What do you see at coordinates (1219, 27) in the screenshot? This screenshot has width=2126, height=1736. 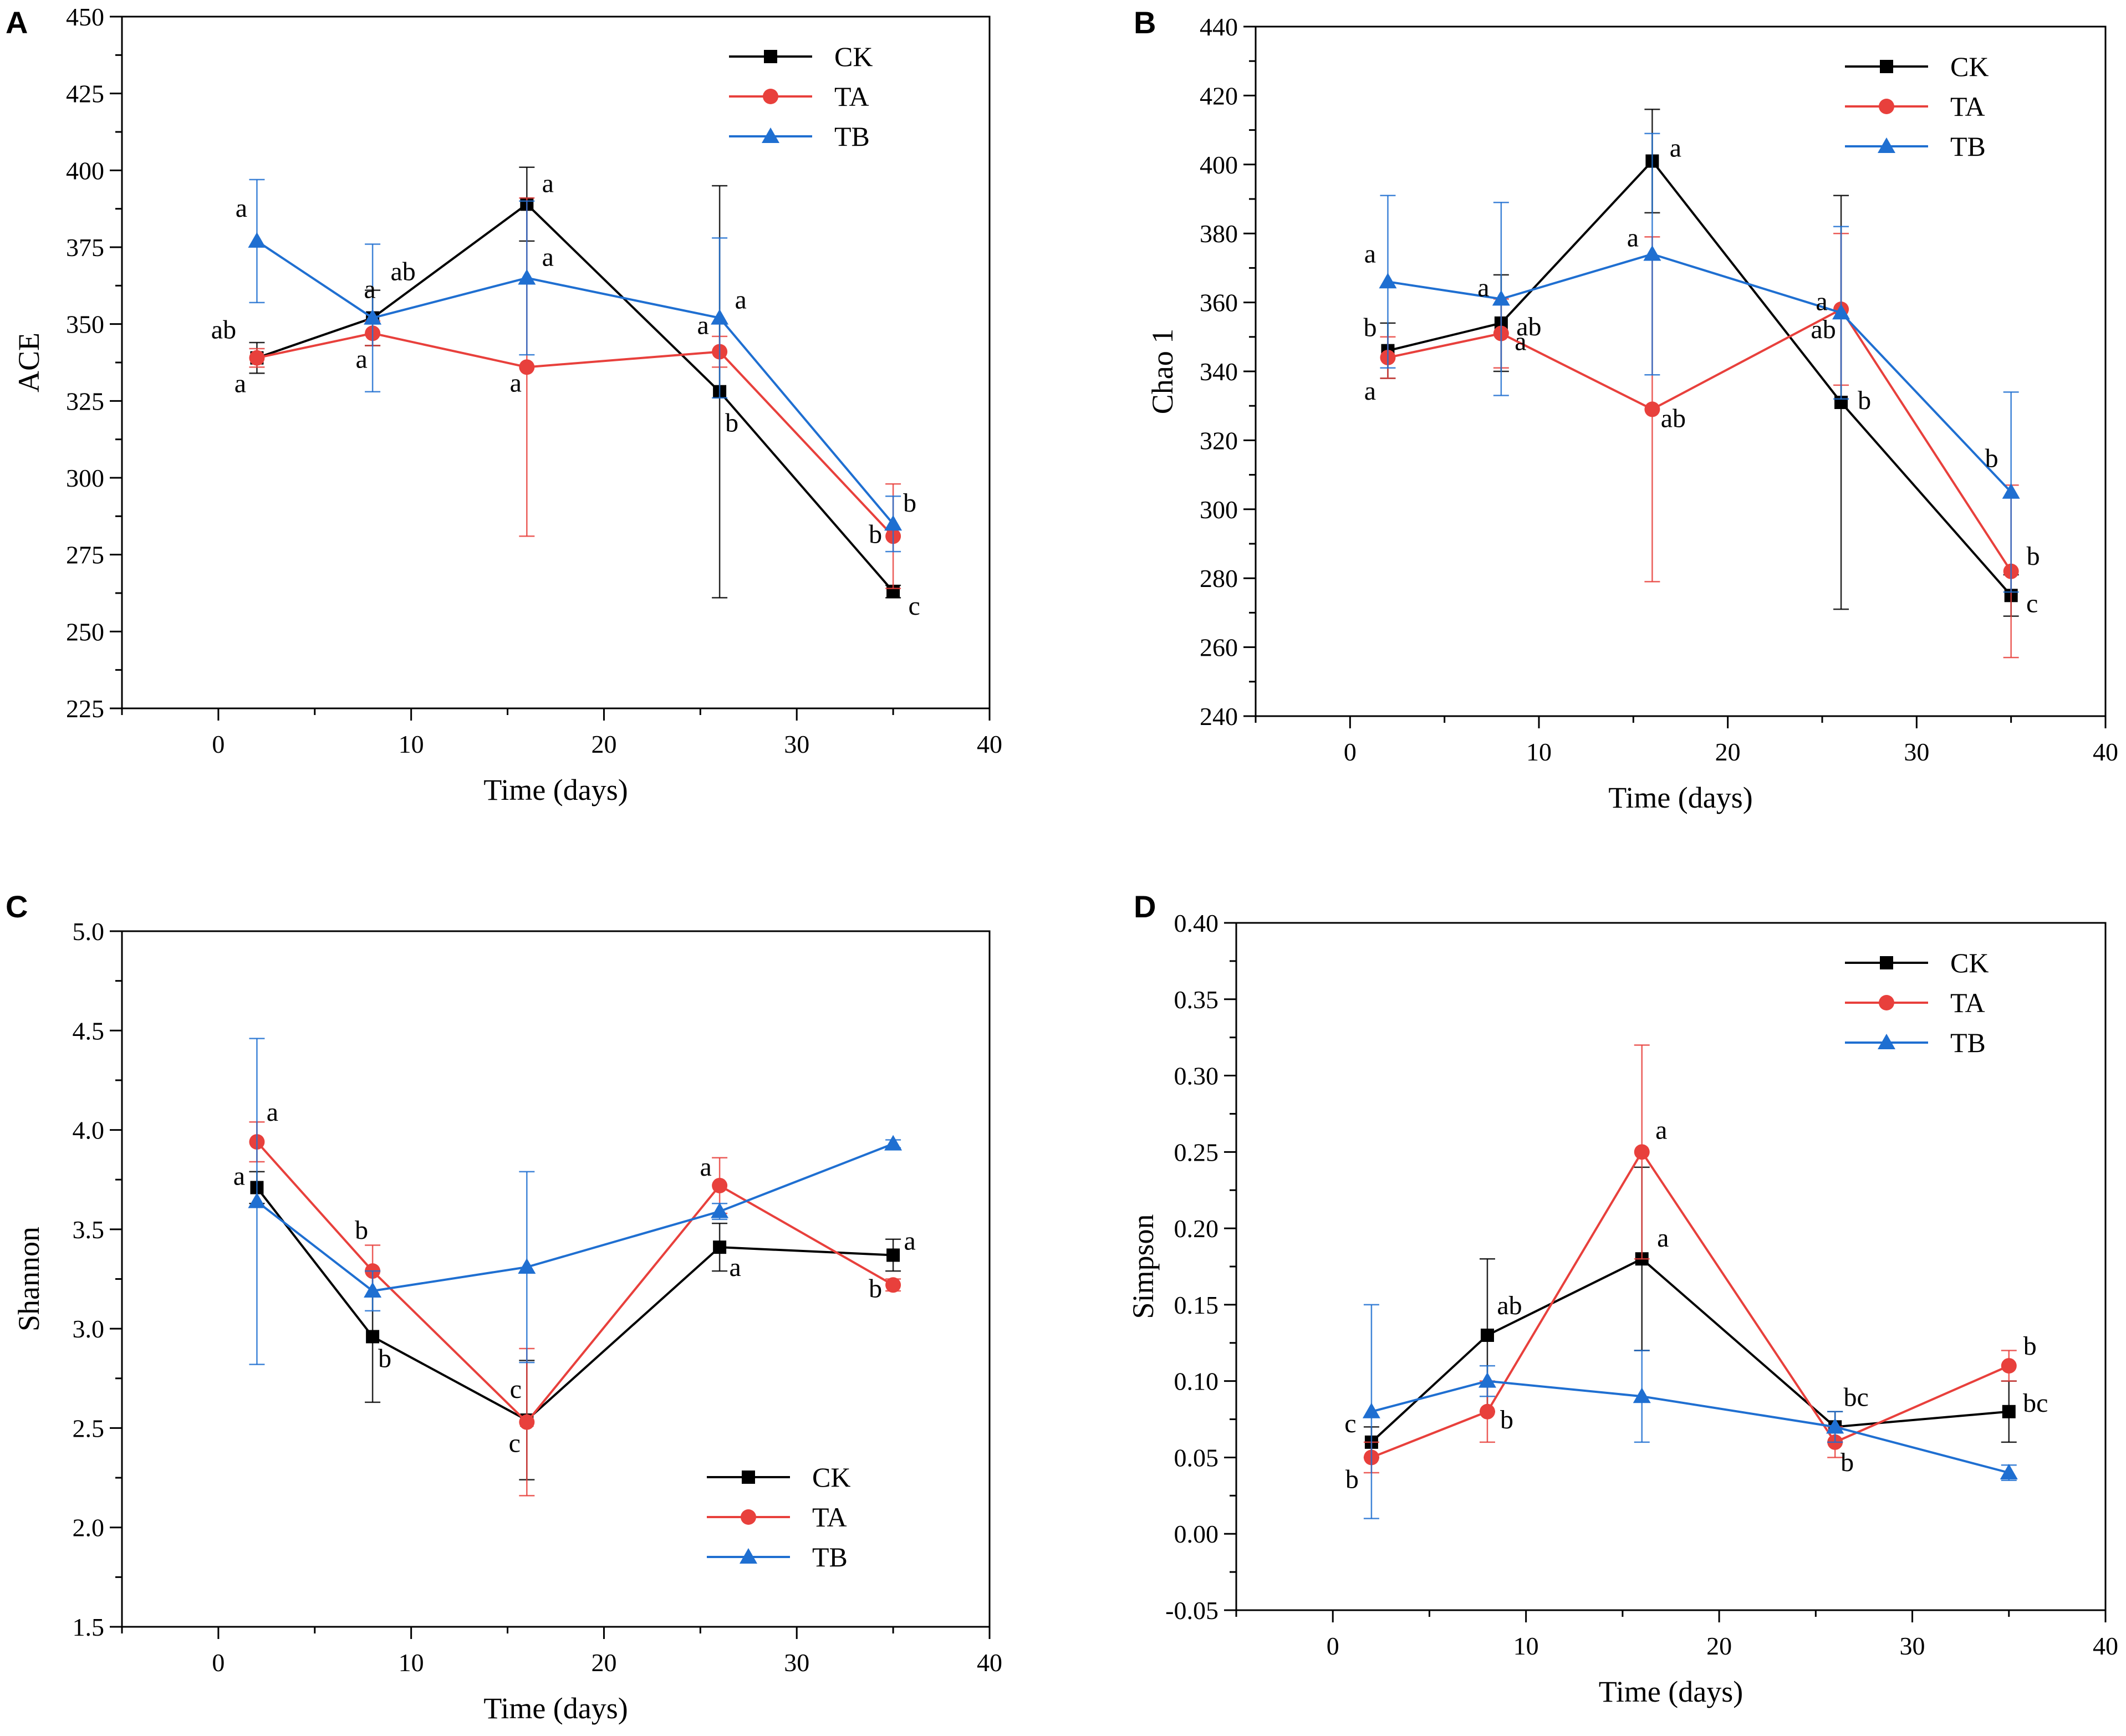 I see `y-tick-label: 440` at bounding box center [1219, 27].